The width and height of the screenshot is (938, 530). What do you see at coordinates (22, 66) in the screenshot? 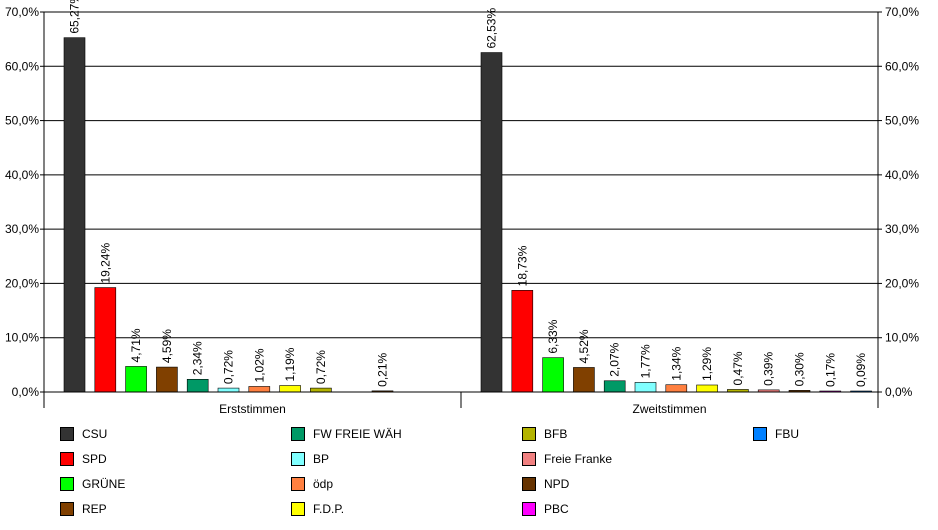
I see `left-tick-label: 60,0%` at bounding box center [22, 66].